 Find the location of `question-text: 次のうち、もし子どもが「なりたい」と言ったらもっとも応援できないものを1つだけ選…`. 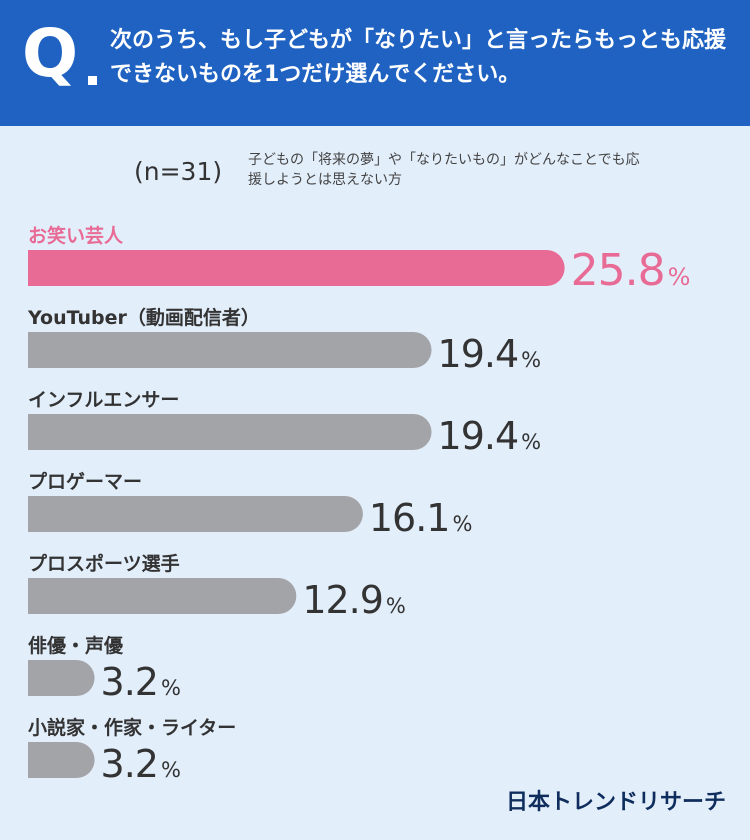

question-text: 次のうち、もし子どもが「なりたい」と言ったらもっとも応援できないものを1つだけ選… is located at coordinates (418, 57).